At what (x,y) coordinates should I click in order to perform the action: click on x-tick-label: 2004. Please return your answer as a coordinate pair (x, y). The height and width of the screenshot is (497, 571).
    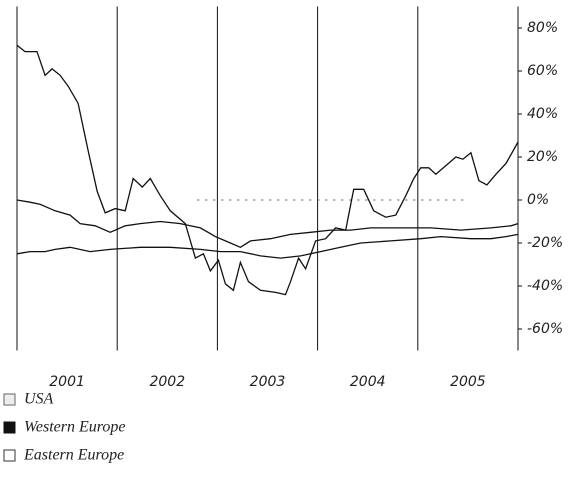
    Looking at the image, I should click on (368, 382).